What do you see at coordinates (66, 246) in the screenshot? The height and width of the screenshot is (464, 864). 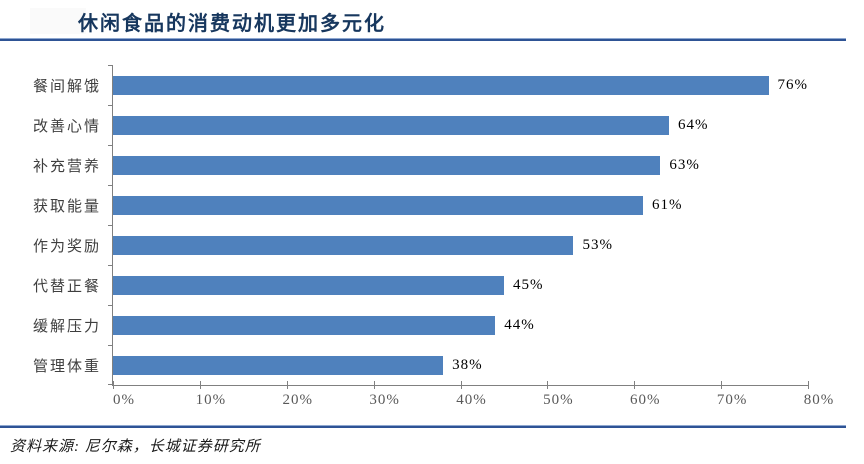 I see `category-label: 作为奖励` at bounding box center [66, 246].